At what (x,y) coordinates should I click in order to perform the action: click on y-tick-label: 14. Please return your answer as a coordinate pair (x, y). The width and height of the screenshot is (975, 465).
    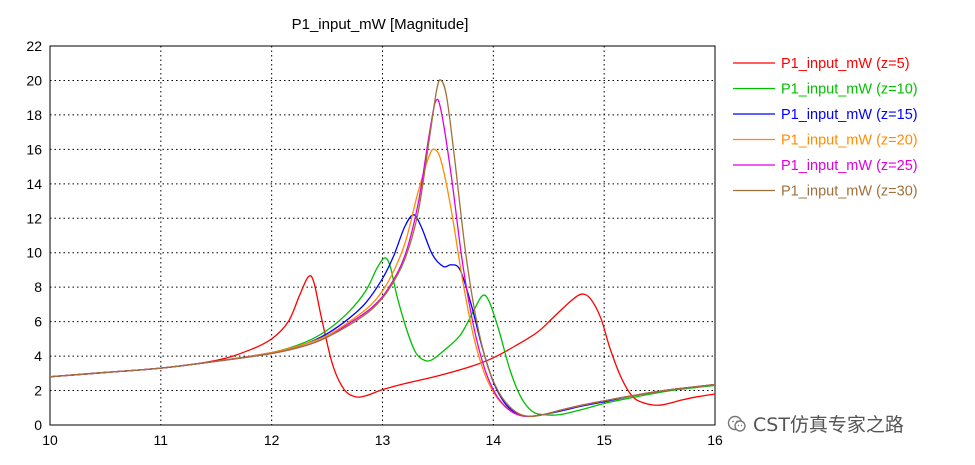
    Looking at the image, I should click on (34, 184).